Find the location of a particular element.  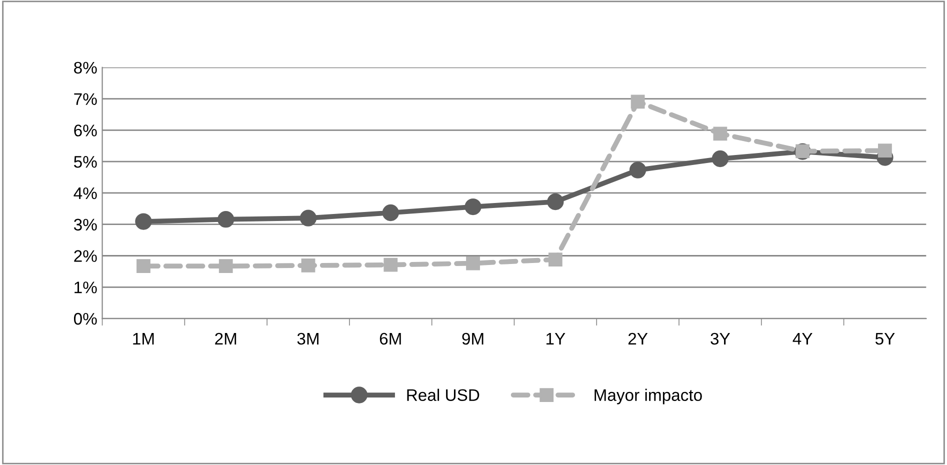

y-tick-label: 0% is located at coordinates (85, 318).